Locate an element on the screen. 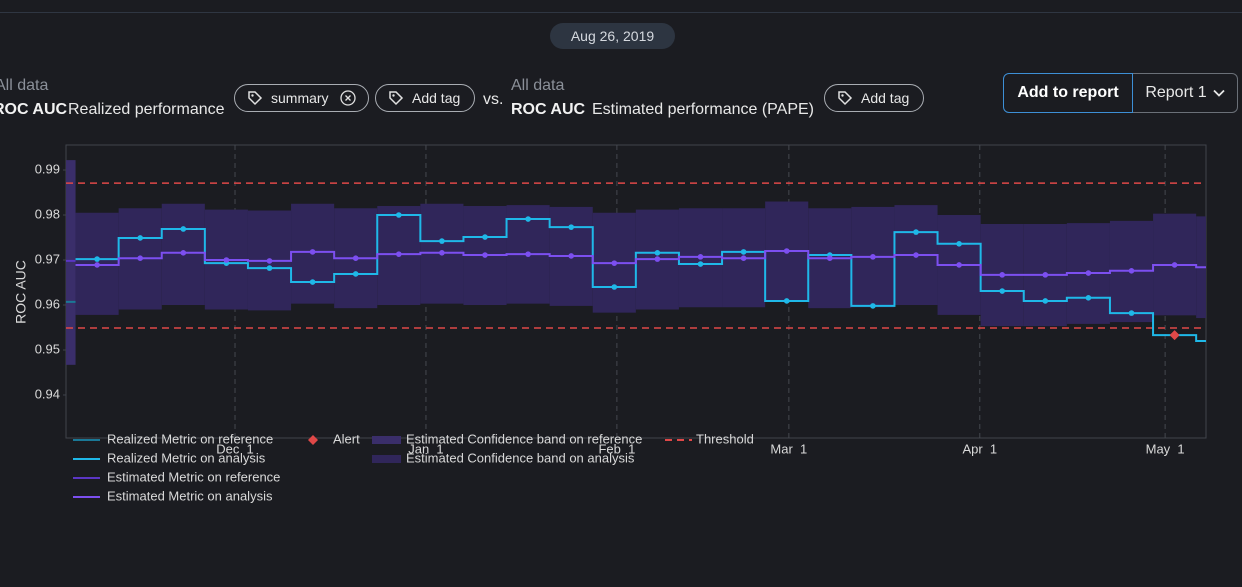 The image size is (1242, 587). vs-label: vs. is located at coordinates (493, 99).